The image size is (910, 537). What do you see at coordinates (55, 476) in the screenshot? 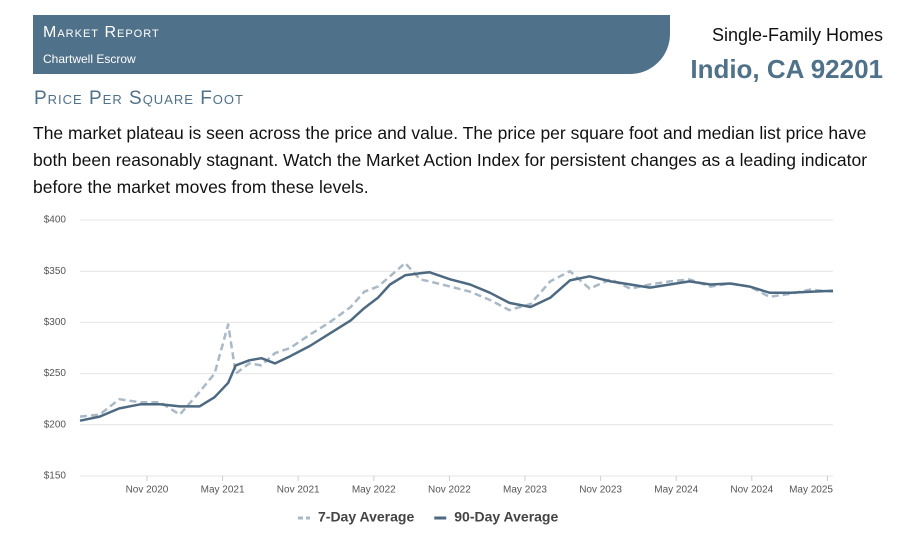
I see `y-tick-label: $150` at bounding box center [55, 476].